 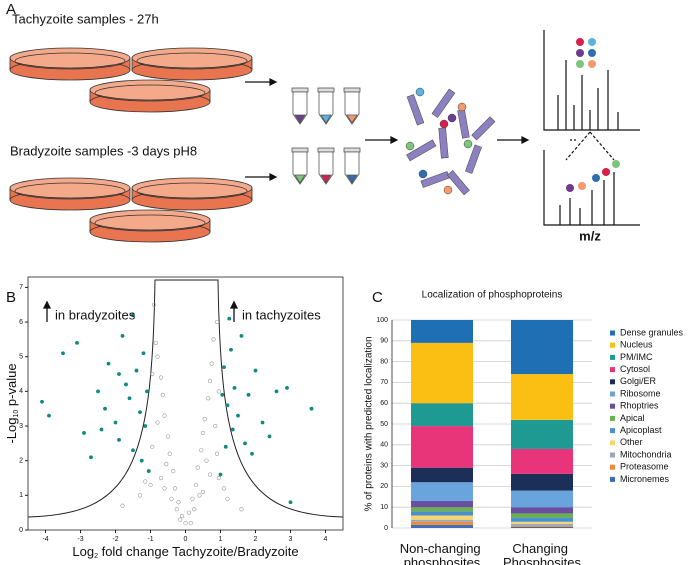 I want to click on axis-label-part: Log, so click(x=83, y=551).